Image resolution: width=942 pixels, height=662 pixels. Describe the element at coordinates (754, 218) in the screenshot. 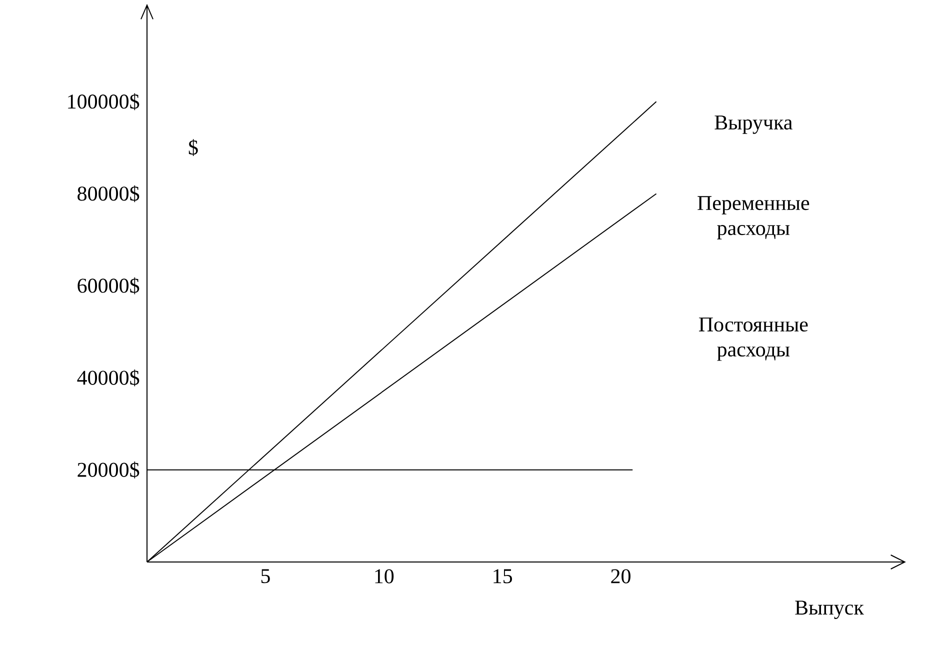

I see `series-label: Переменные расходы` at that location.